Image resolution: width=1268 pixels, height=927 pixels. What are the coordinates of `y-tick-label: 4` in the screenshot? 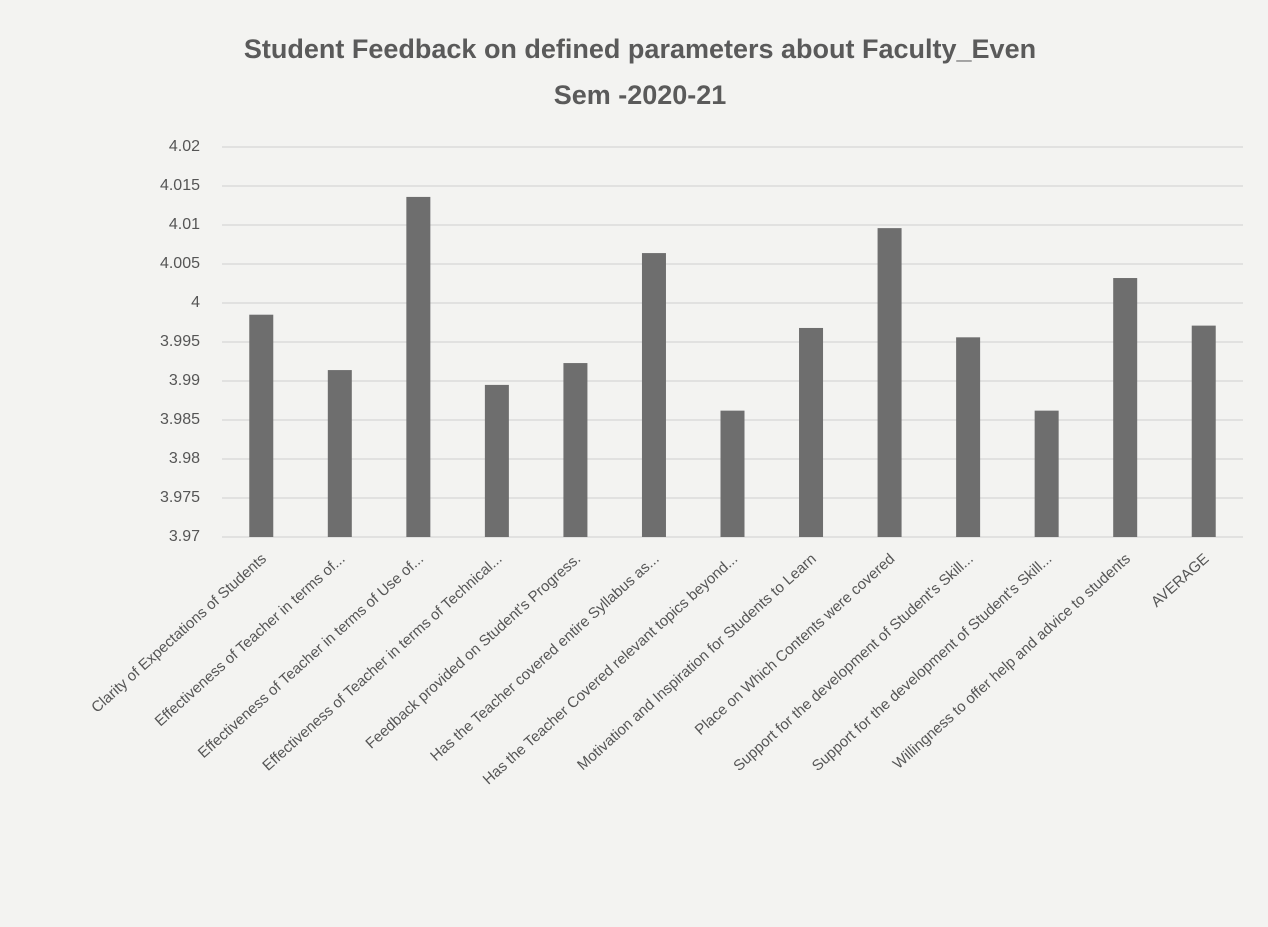 It's located at (195, 302).